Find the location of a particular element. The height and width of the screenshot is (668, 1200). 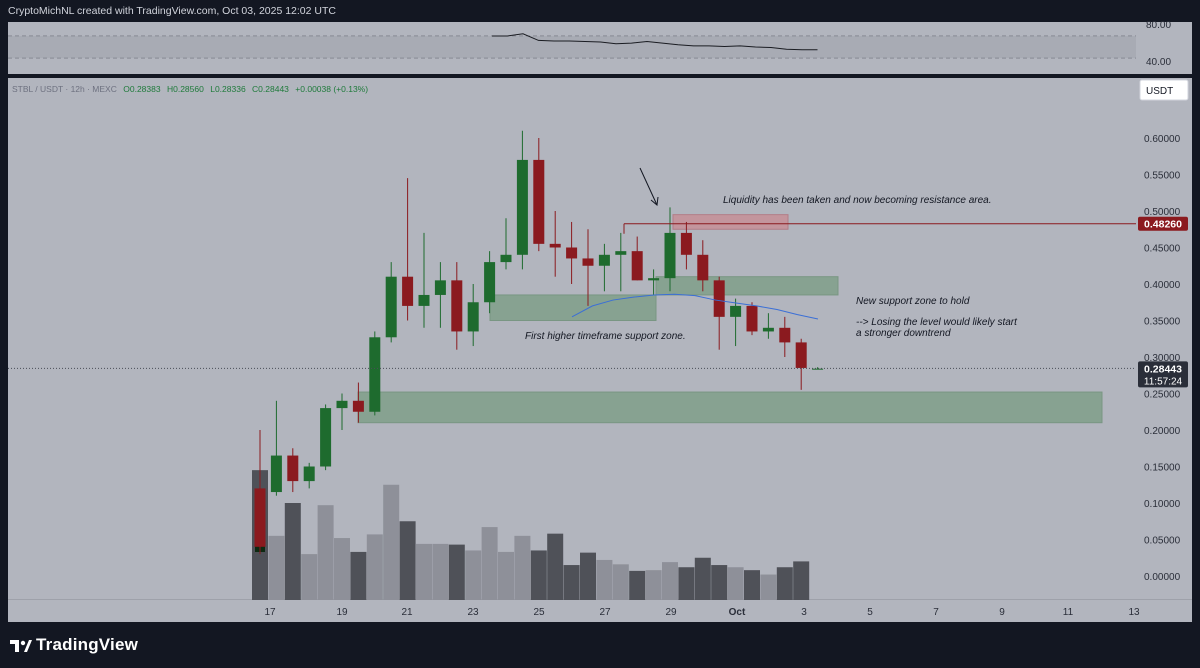

price-tick-3: 0.15000 is located at coordinates (1162, 468).